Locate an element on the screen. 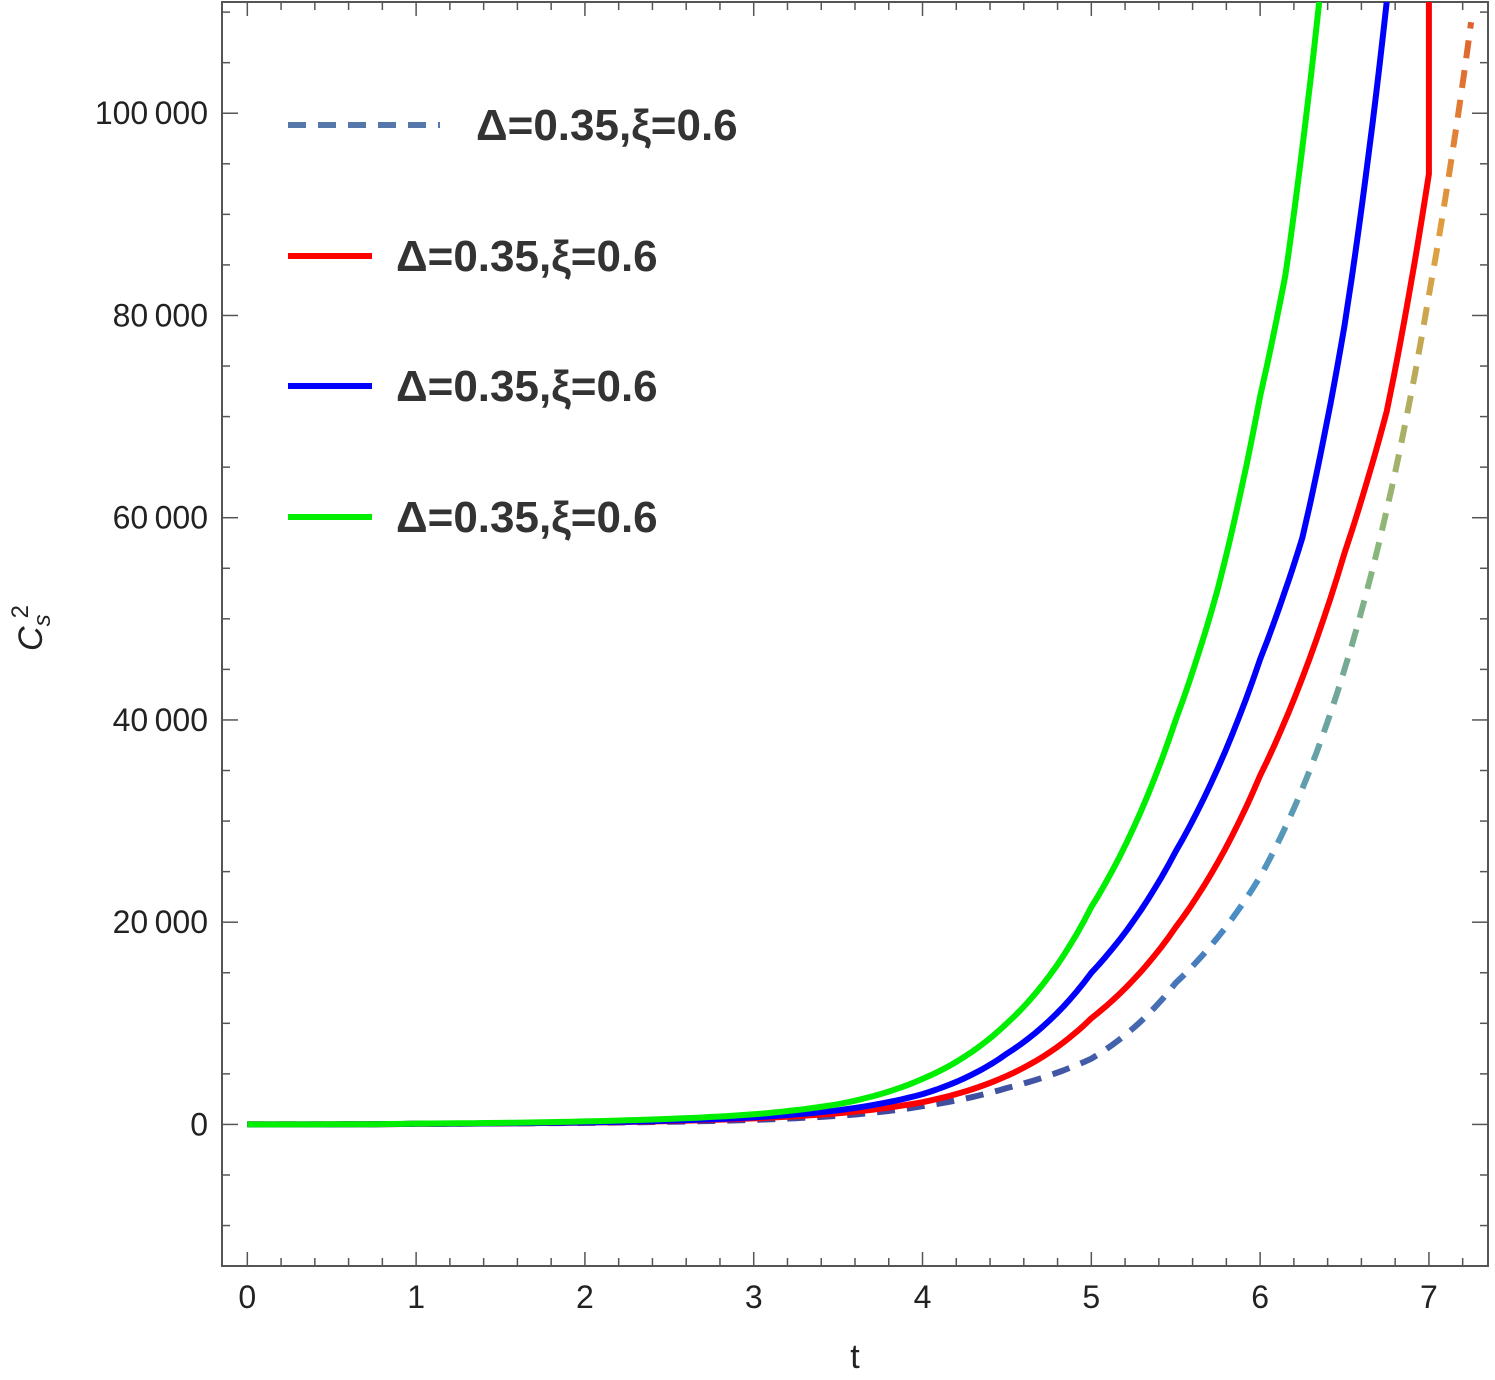 This screenshot has width=1495, height=1380. x-tick-label: 4 is located at coordinates (923, 1297).